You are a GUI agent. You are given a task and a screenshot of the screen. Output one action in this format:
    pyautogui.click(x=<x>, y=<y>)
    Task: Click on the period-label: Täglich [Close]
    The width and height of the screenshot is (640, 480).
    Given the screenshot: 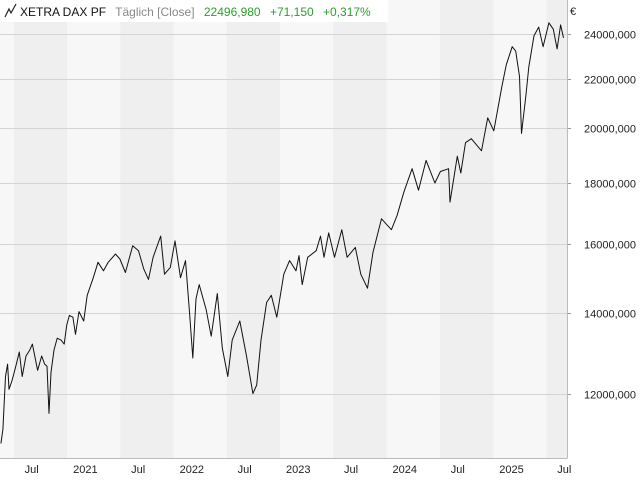 What is the action you would take?
    pyautogui.click(x=154, y=12)
    